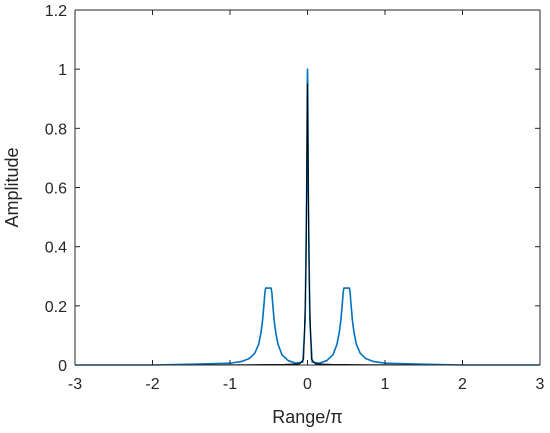 The width and height of the screenshot is (550, 433). Describe the element at coordinates (56, 11) in the screenshot. I see `y-tick-label: 1.2` at that location.